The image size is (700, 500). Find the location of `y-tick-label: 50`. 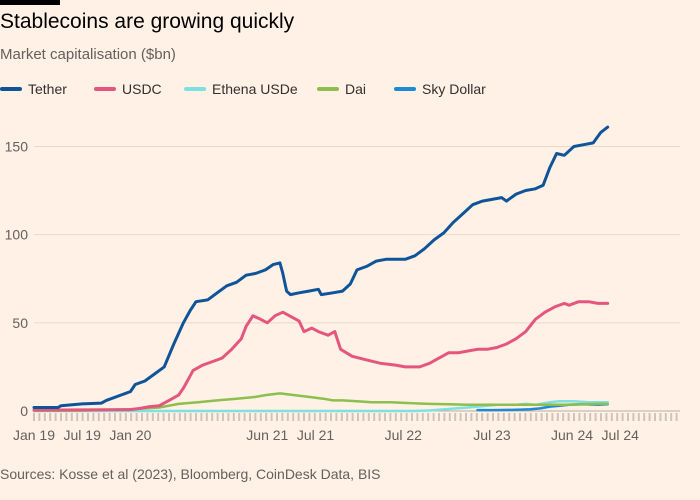

y-tick-label: 50 is located at coordinates (20, 323).